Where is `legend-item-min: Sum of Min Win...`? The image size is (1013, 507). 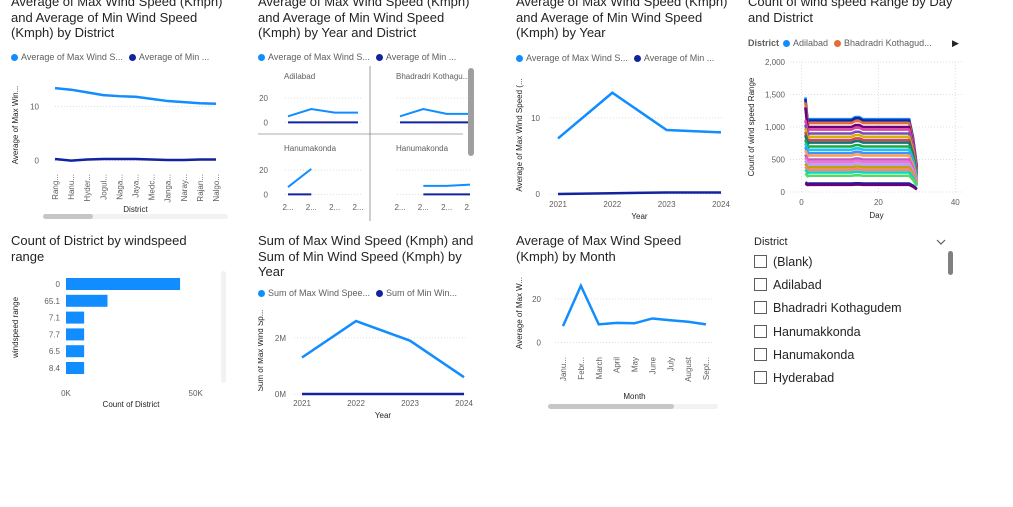
legend-item-min: Sum of Min Win... is located at coordinates (416, 293).